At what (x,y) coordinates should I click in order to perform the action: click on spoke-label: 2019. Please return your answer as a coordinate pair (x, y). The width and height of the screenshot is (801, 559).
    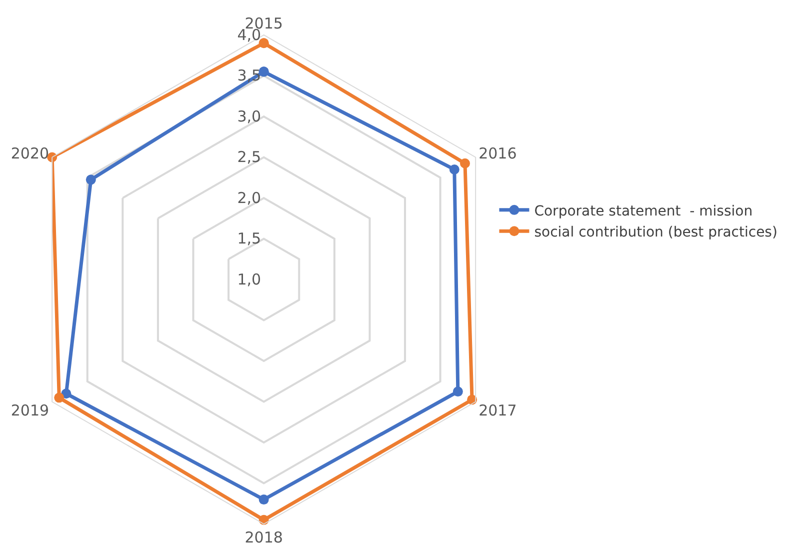
    Looking at the image, I should click on (30, 411).